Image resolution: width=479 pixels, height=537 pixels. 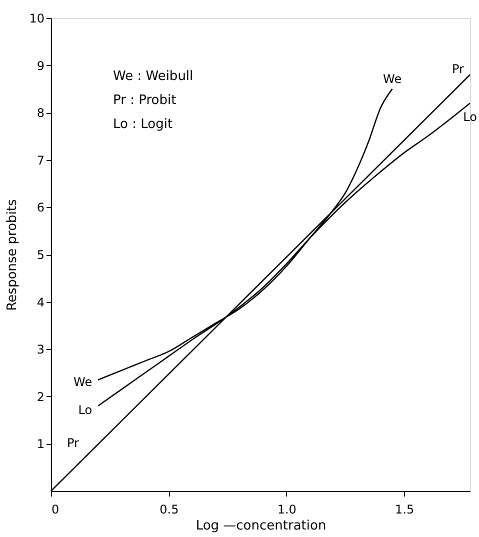 I want to click on y-tick-label: 7, so click(x=40, y=160).